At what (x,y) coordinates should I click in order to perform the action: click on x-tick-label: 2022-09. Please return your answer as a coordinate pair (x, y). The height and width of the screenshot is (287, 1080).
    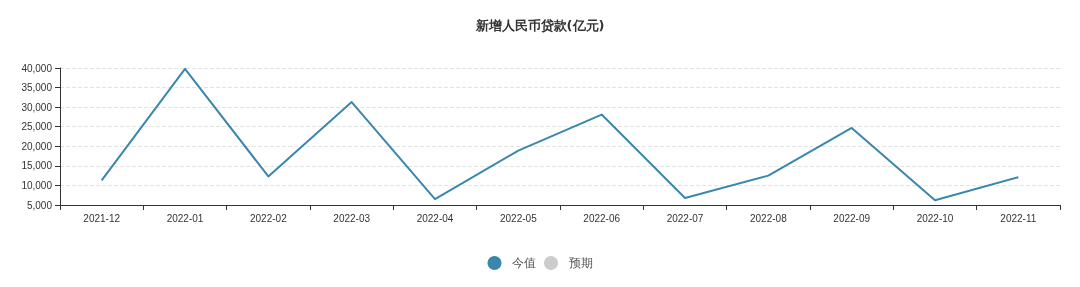
    Looking at the image, I should click on (852, 218).